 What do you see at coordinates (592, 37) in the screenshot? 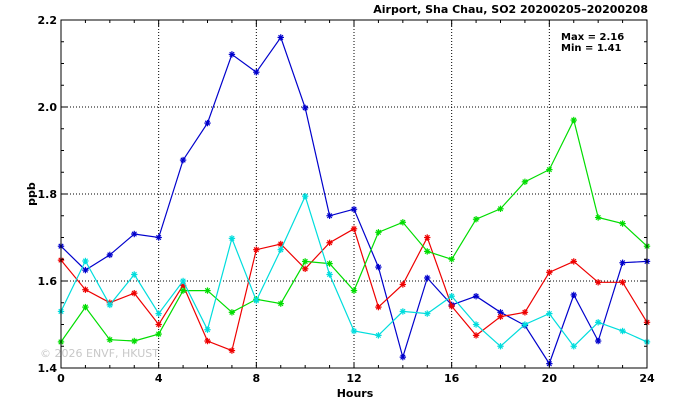
I see `max-label: Max = 2.16` at bounding box center [592, 37].